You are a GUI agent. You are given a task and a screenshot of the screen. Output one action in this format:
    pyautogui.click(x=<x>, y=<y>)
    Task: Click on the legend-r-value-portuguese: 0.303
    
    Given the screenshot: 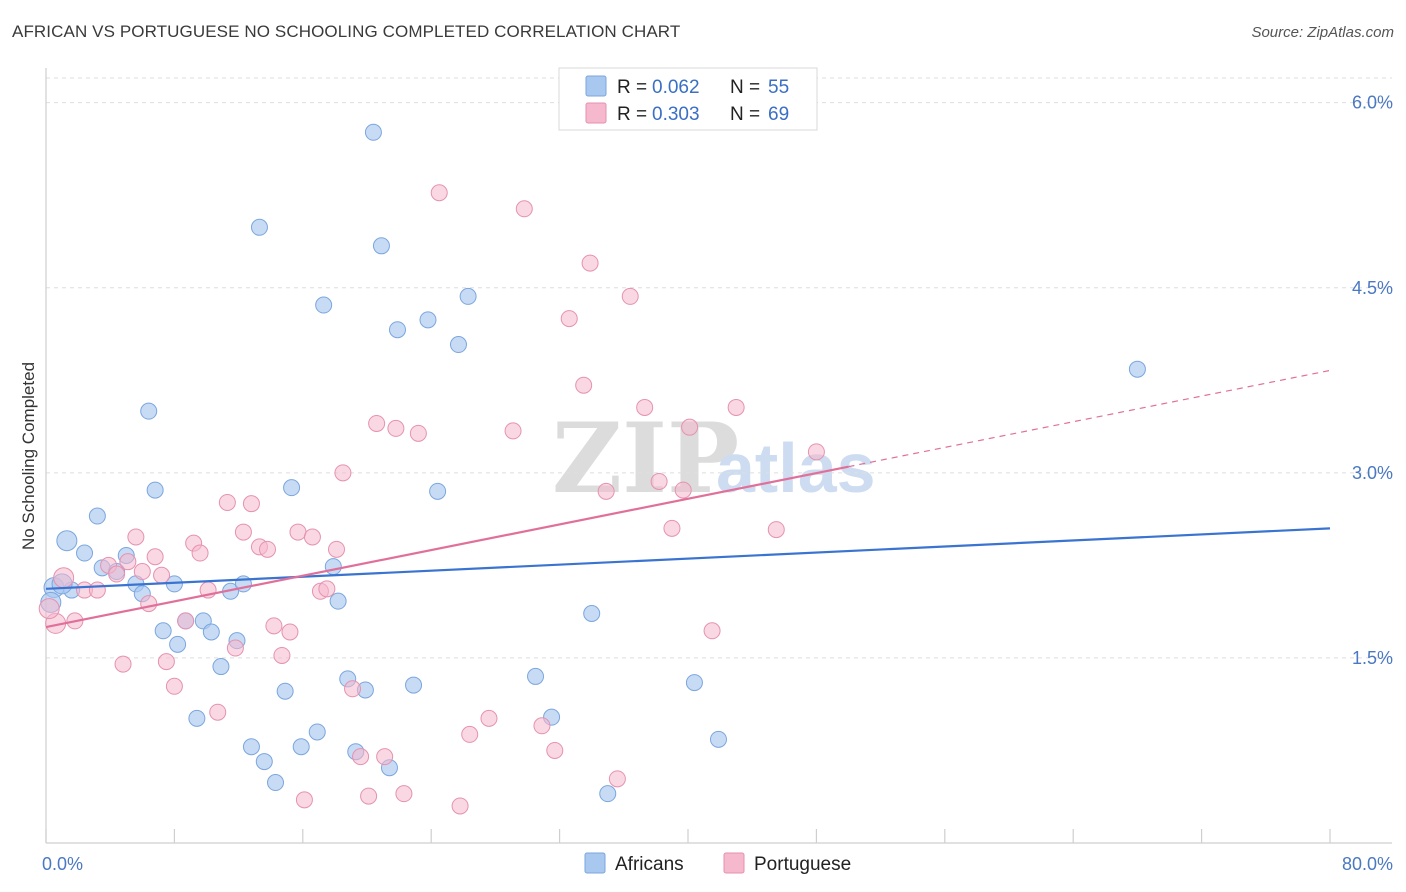 What is the action you would take?
    pyautogui.click(x=676, y=114)
    